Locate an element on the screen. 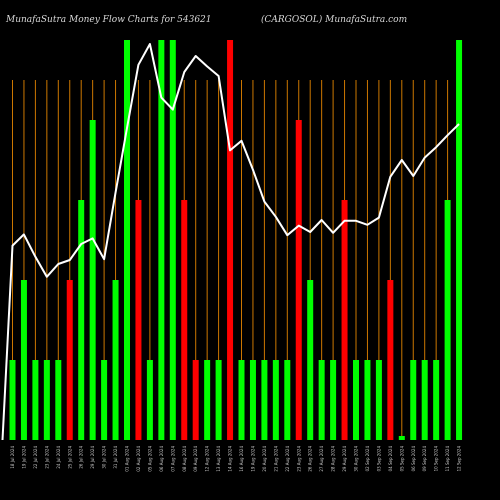 The image size is (500, 500). date-label: 12 Aug 2024 is located at coordinates (207, 459).